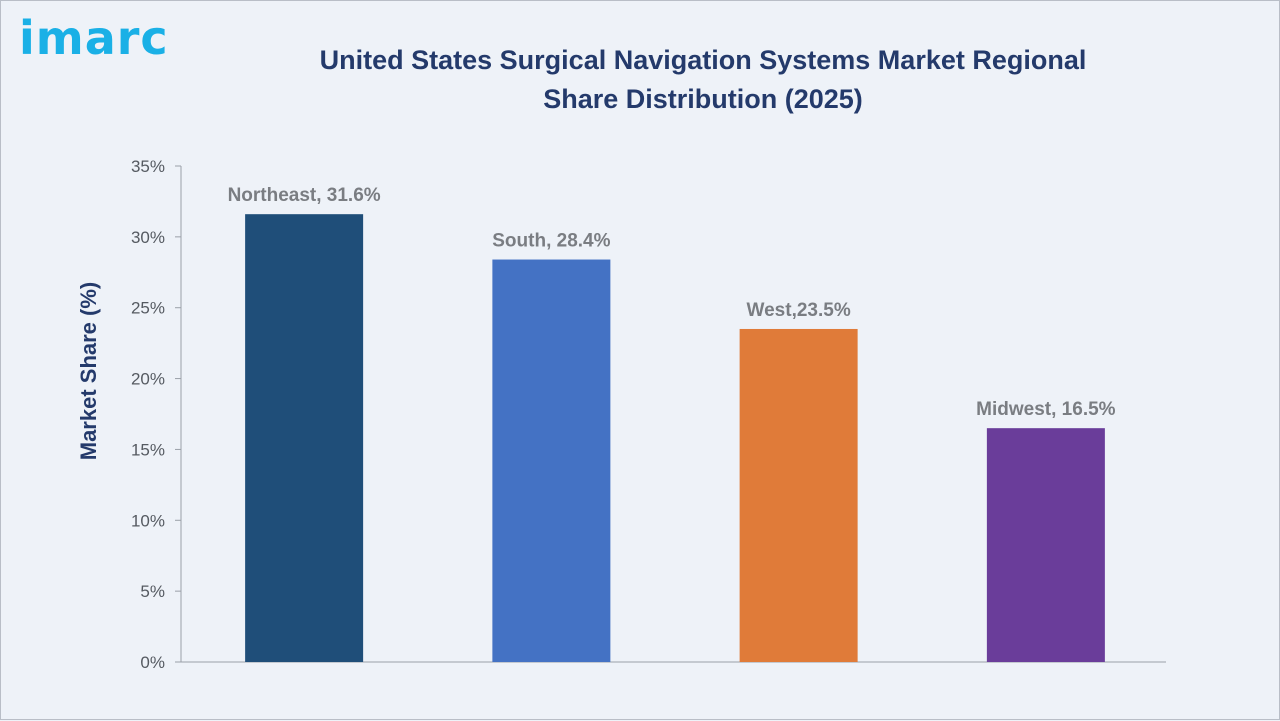 The height and width of the screenshot is (721, 1280). Describe the element at coordinates (148, 237) in the screenshot. I see `y-tick-label: 30%` at that location.